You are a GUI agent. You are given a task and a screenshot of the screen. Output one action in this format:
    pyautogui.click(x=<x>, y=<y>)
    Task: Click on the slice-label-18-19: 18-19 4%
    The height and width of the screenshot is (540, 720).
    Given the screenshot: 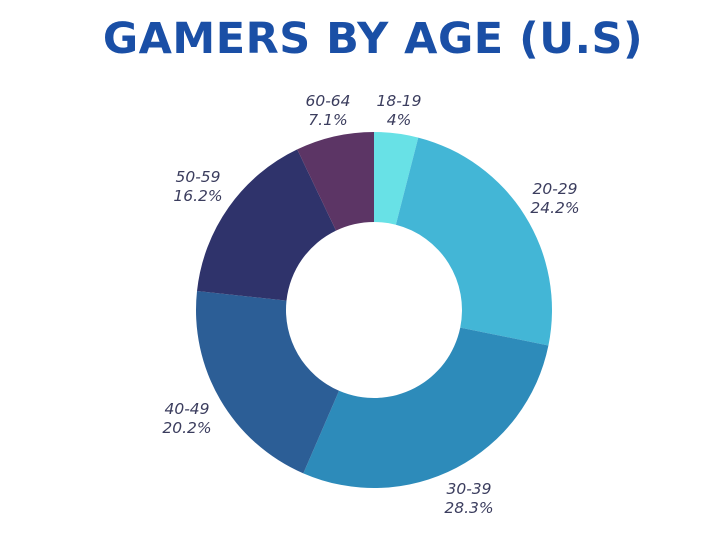 What is the action you would take?
    pyautogui.click(x=399, y=111)
    